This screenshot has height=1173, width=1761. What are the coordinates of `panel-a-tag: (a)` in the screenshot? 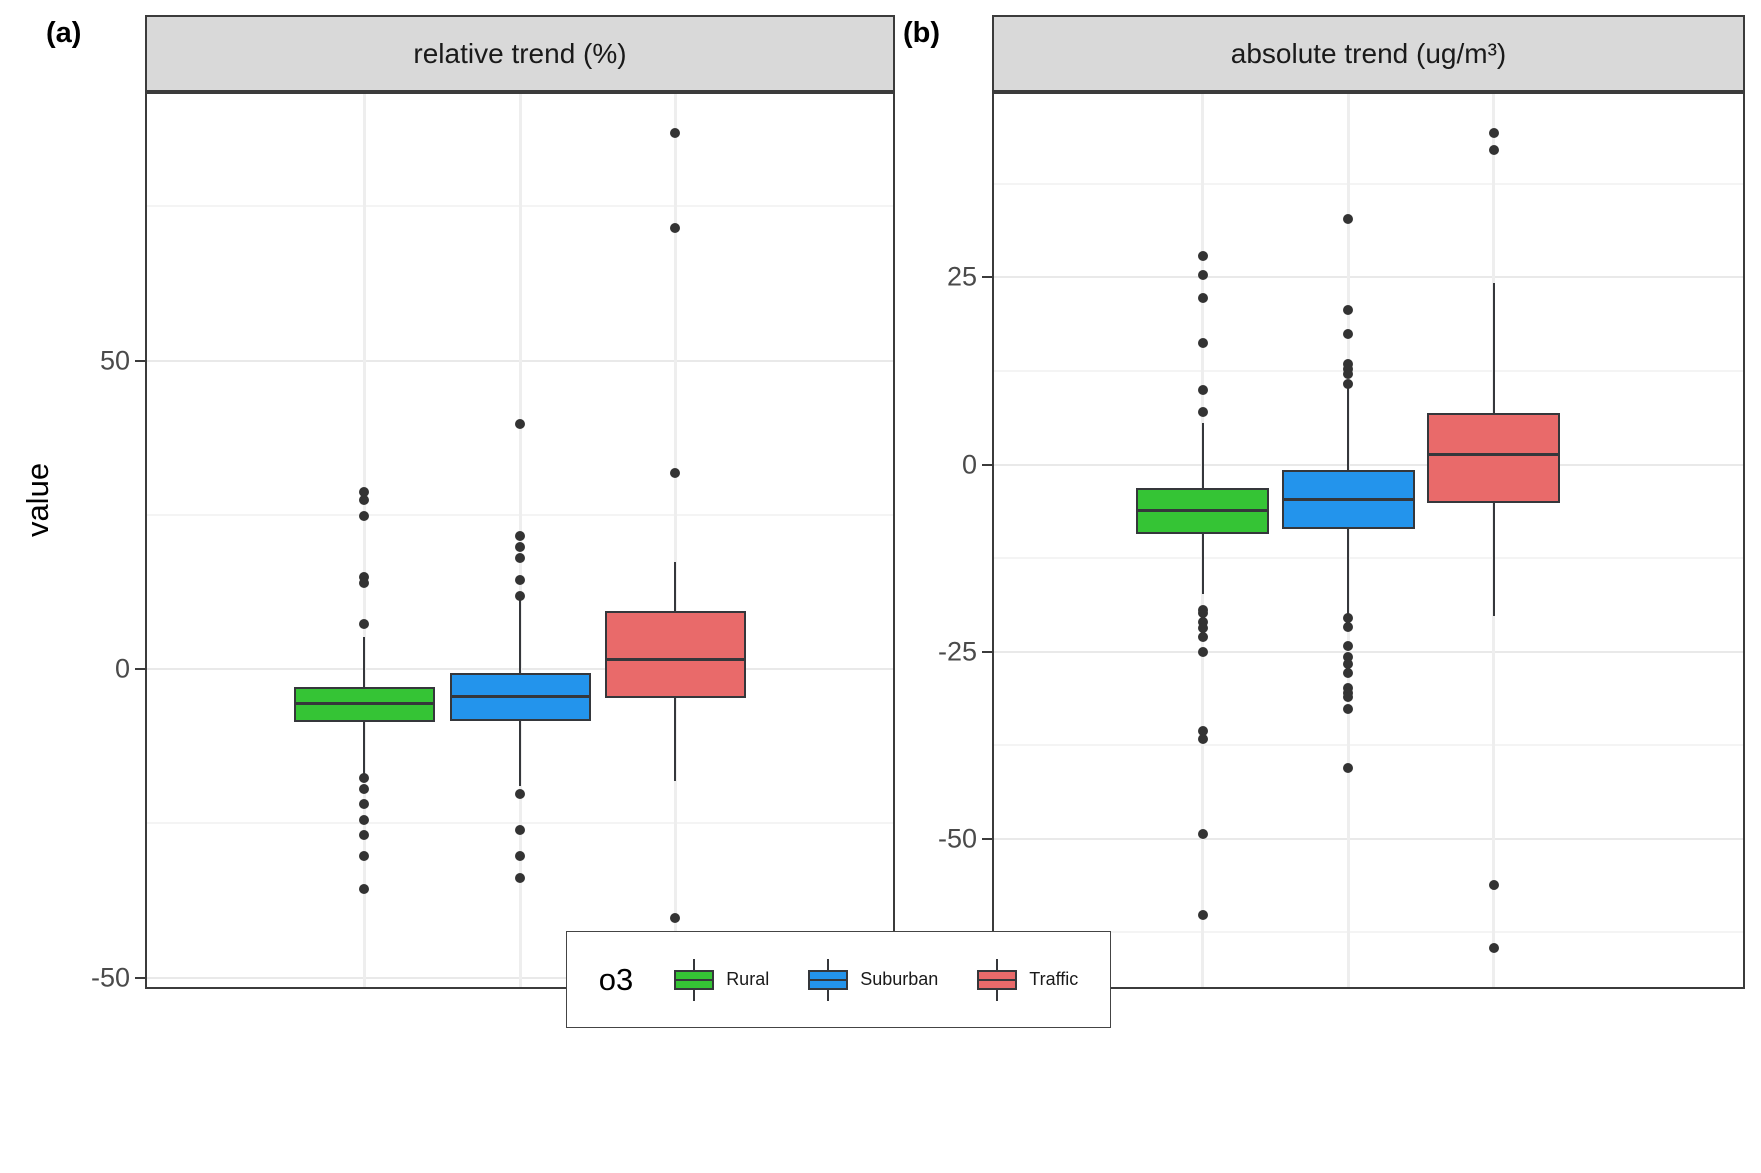 It's located at (64, 33).